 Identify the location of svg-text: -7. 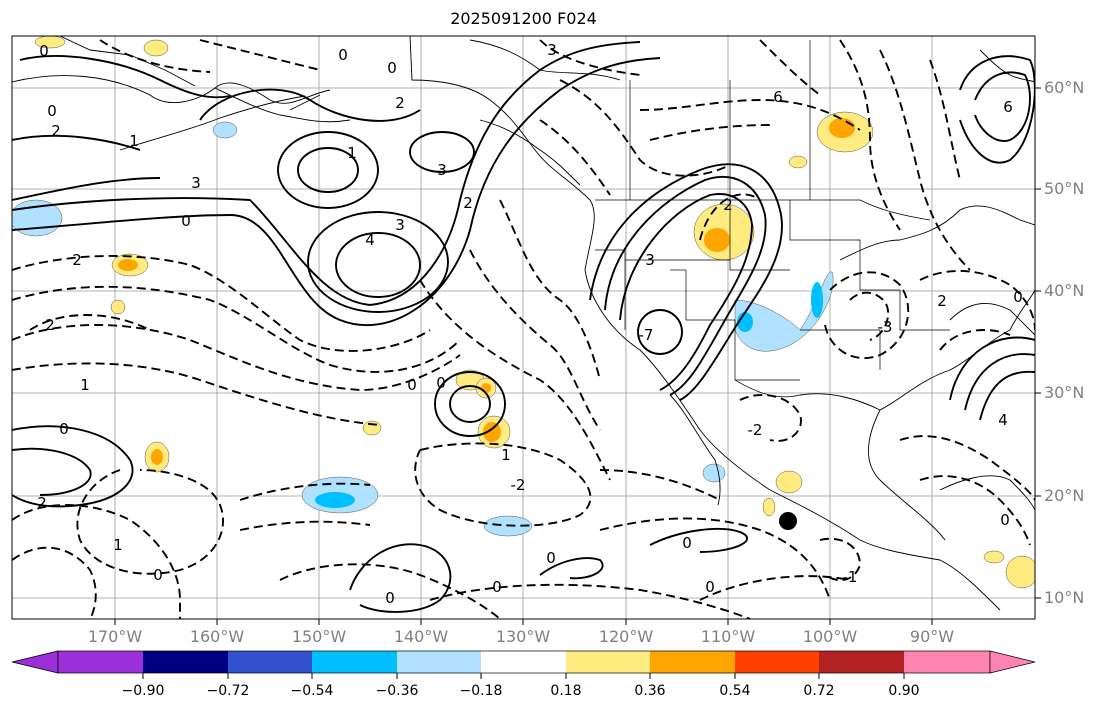
(646, 335).